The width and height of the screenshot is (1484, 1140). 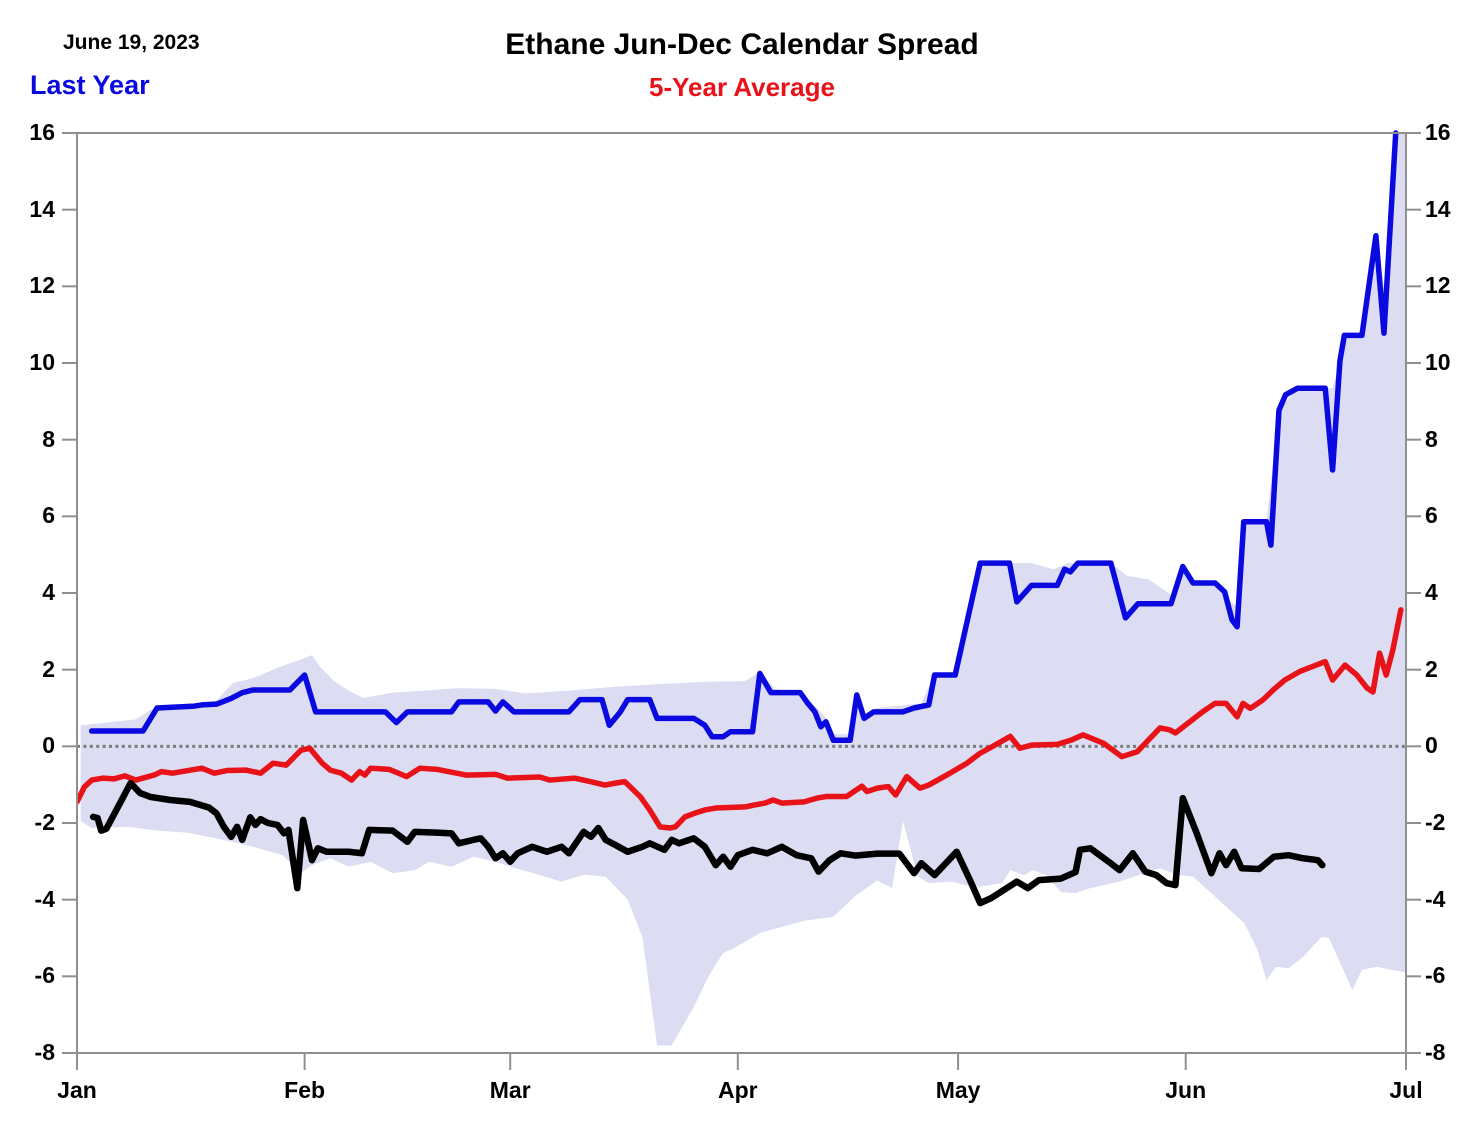 I want to click on y-axis-label-right: 6, so click(x=1431, y=515).